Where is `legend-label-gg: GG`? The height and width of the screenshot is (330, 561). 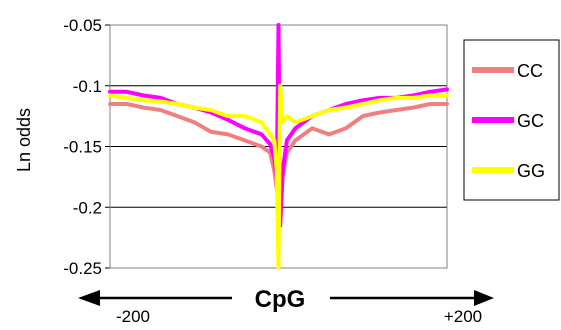
legend-label-gg: GG is located at coordinates (531, 171).